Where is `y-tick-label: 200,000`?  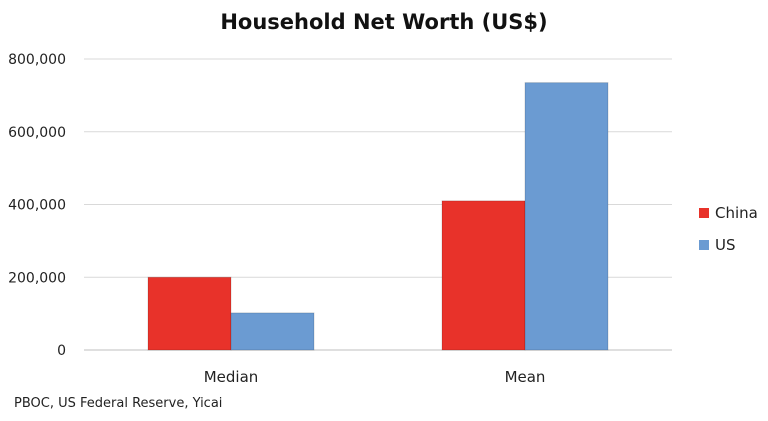
y-tick-label: 200,000 is located at coordinates (37, 278).